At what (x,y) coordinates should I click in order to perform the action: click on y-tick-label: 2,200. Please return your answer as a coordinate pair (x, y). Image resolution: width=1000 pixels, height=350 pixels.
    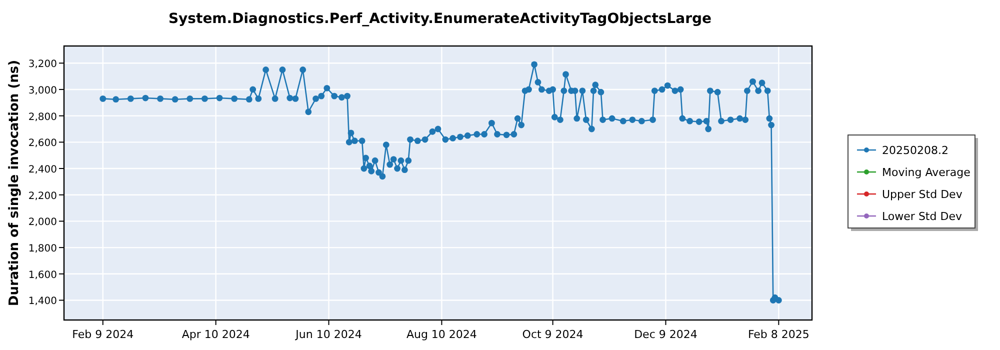
    Looking at the image, I should click on (42, 196).